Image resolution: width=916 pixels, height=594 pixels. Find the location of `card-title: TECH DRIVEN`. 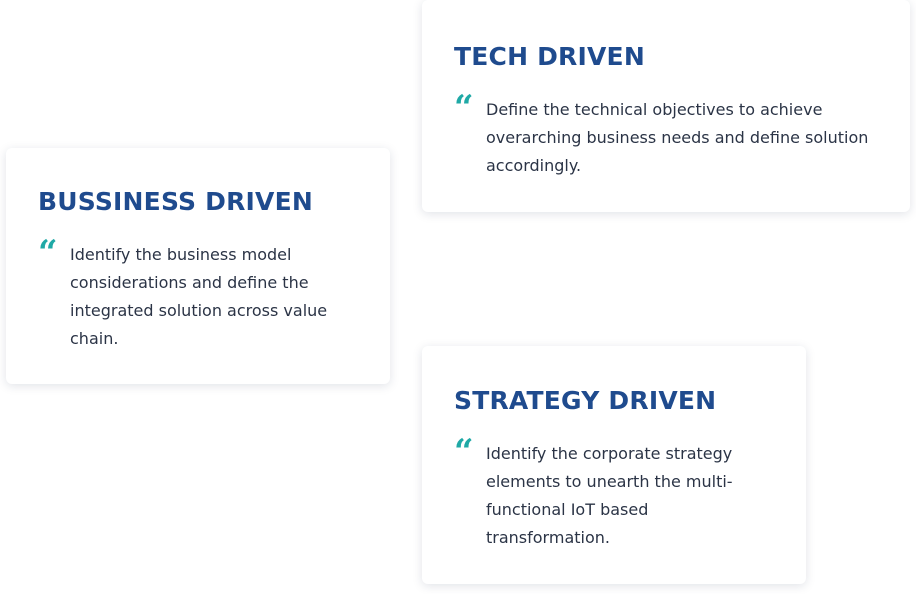

card-title: TECH DRIVEN is located at coordinates (549, 56).